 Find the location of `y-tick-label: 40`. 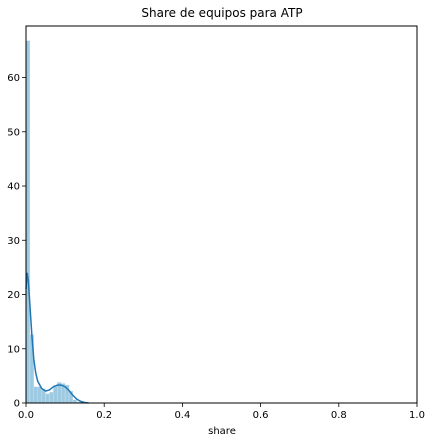

y-tick-label: 40 is located at coordinates (13, 187).